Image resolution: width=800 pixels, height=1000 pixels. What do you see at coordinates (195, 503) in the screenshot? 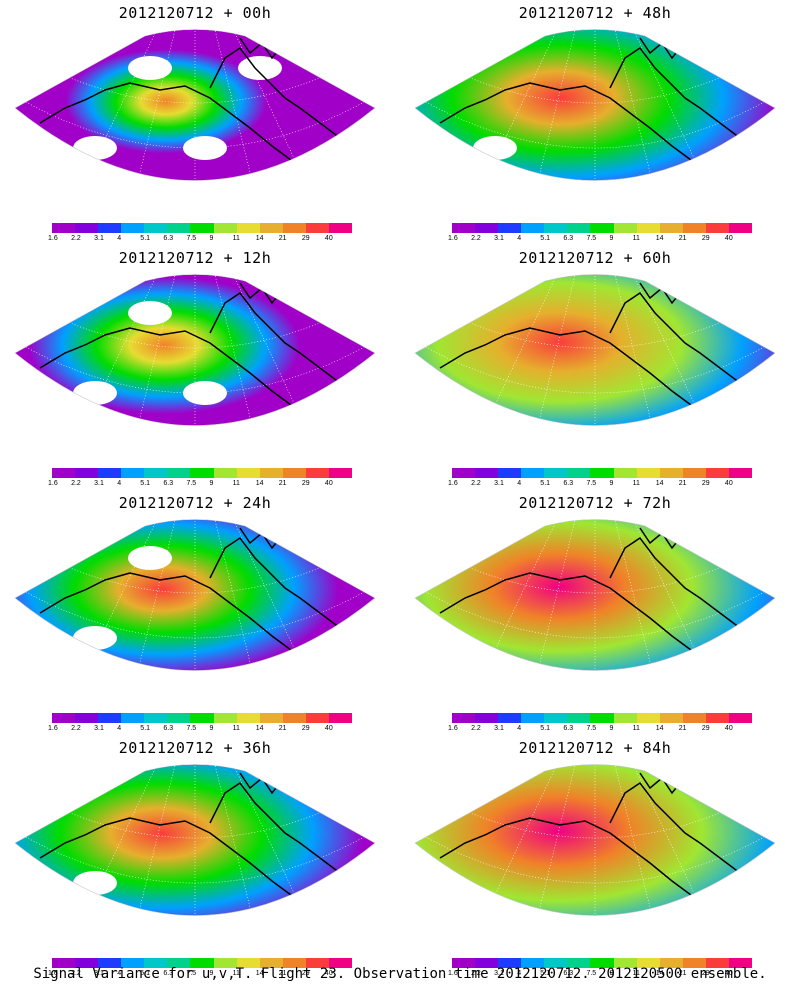
I see `panel-title: 2012120712 + 24h` at bounding box center [195, 503].